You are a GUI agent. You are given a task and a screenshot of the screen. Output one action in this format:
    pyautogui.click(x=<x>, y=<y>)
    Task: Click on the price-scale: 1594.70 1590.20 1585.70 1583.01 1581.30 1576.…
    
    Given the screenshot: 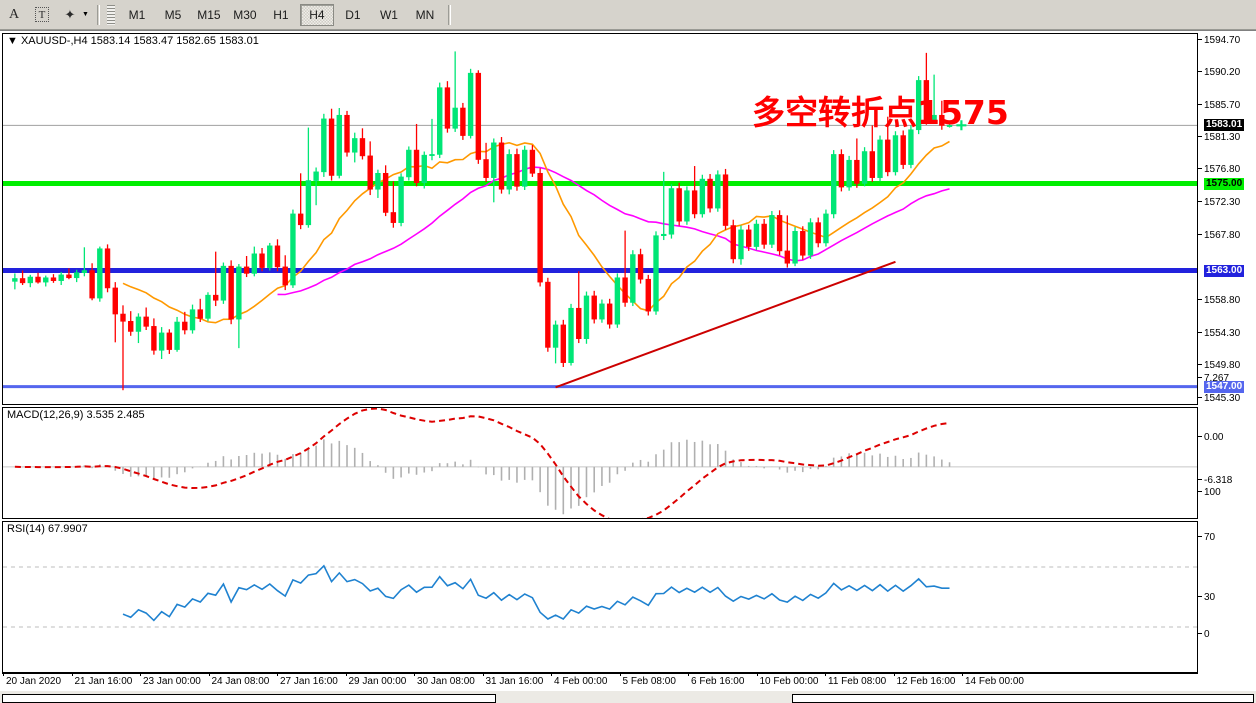 What is the action you would take?
    pyautogui.click(x=1227, y=352)
    